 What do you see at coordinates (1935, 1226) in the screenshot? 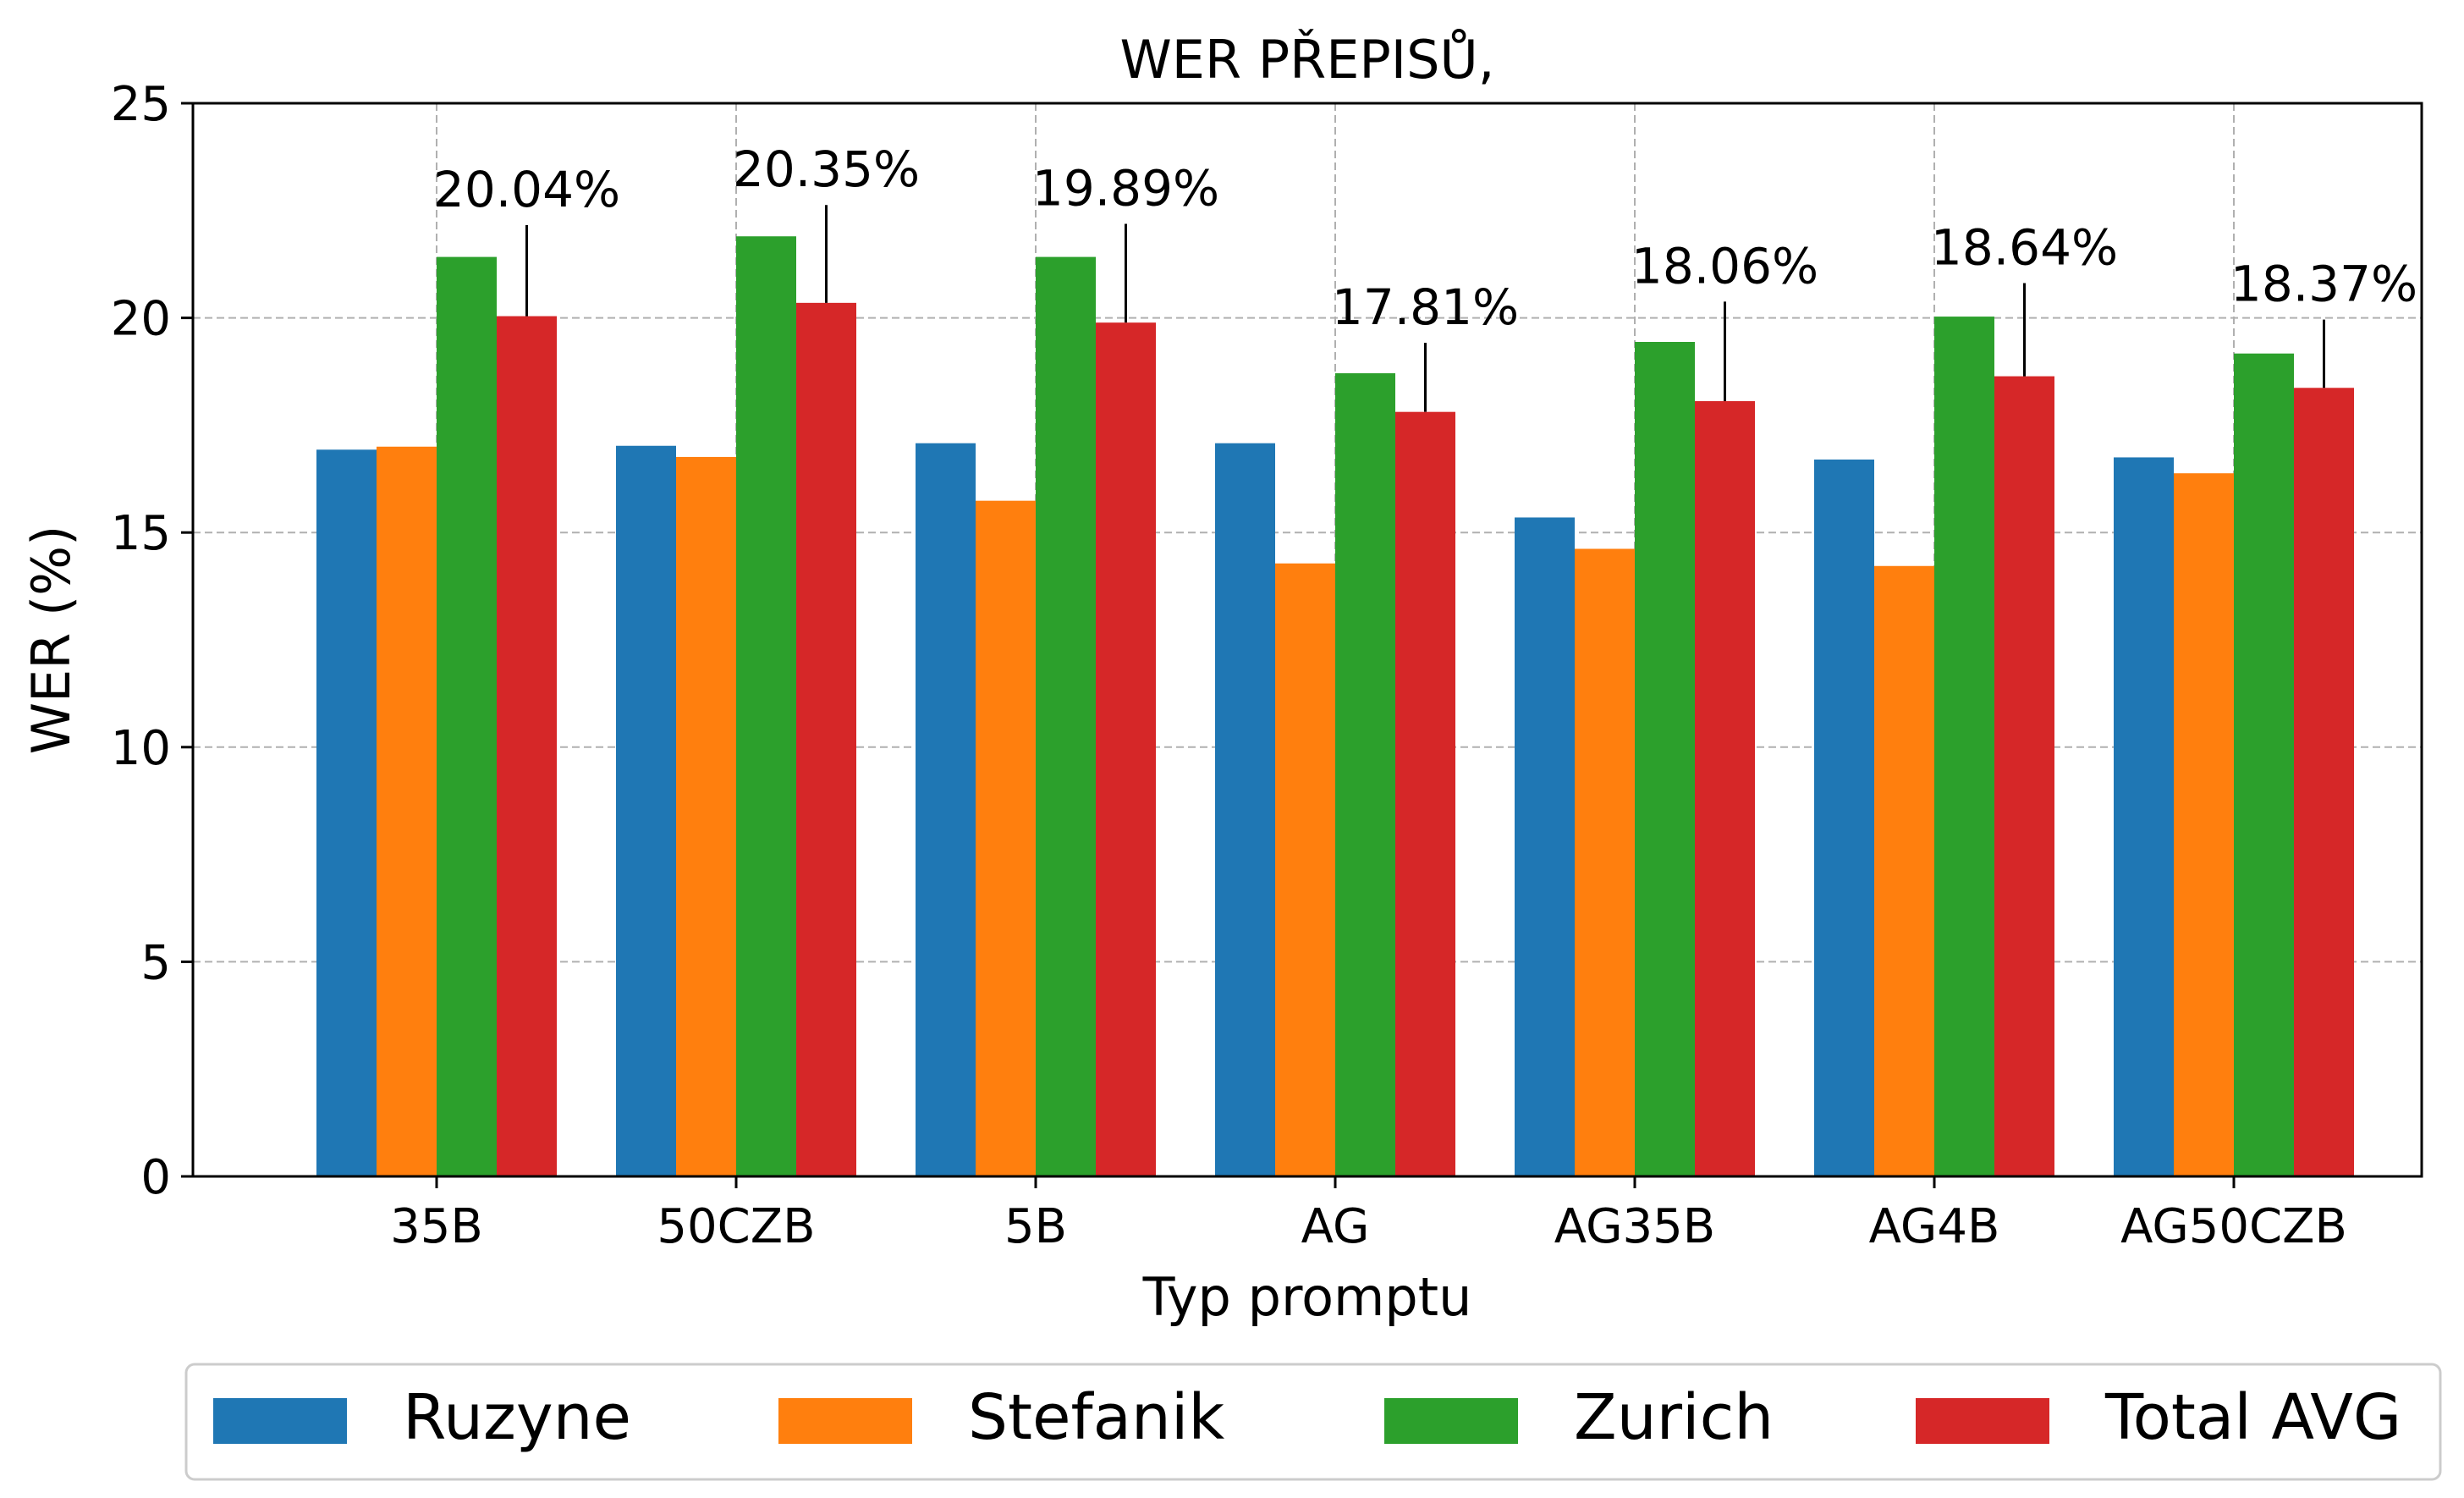
I see `x-tick-label: AG4B` at bounding box center [1935, 1226].